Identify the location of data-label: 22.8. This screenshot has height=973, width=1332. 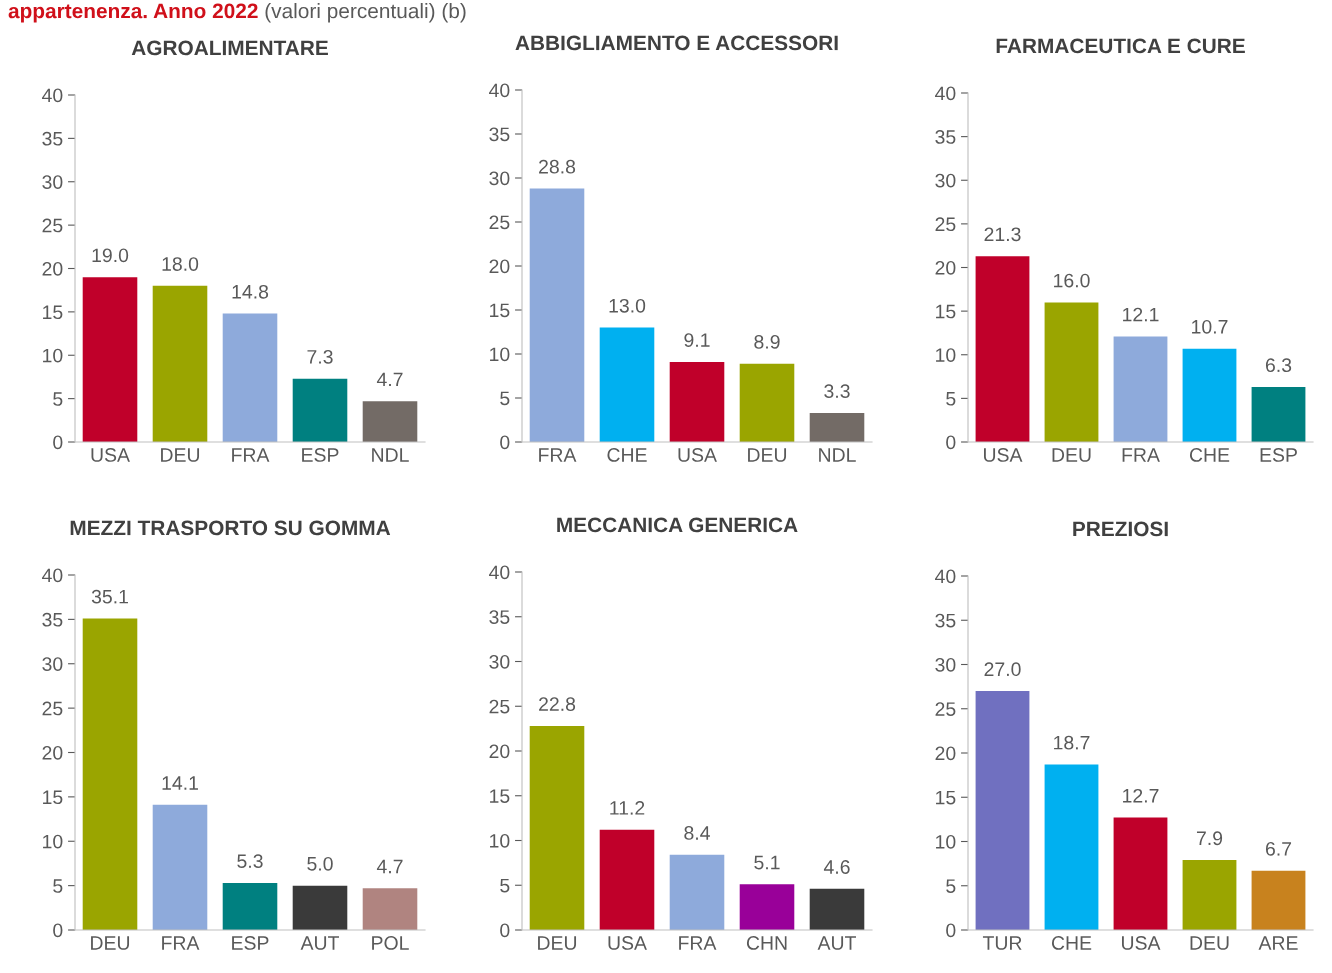
(557, 704).